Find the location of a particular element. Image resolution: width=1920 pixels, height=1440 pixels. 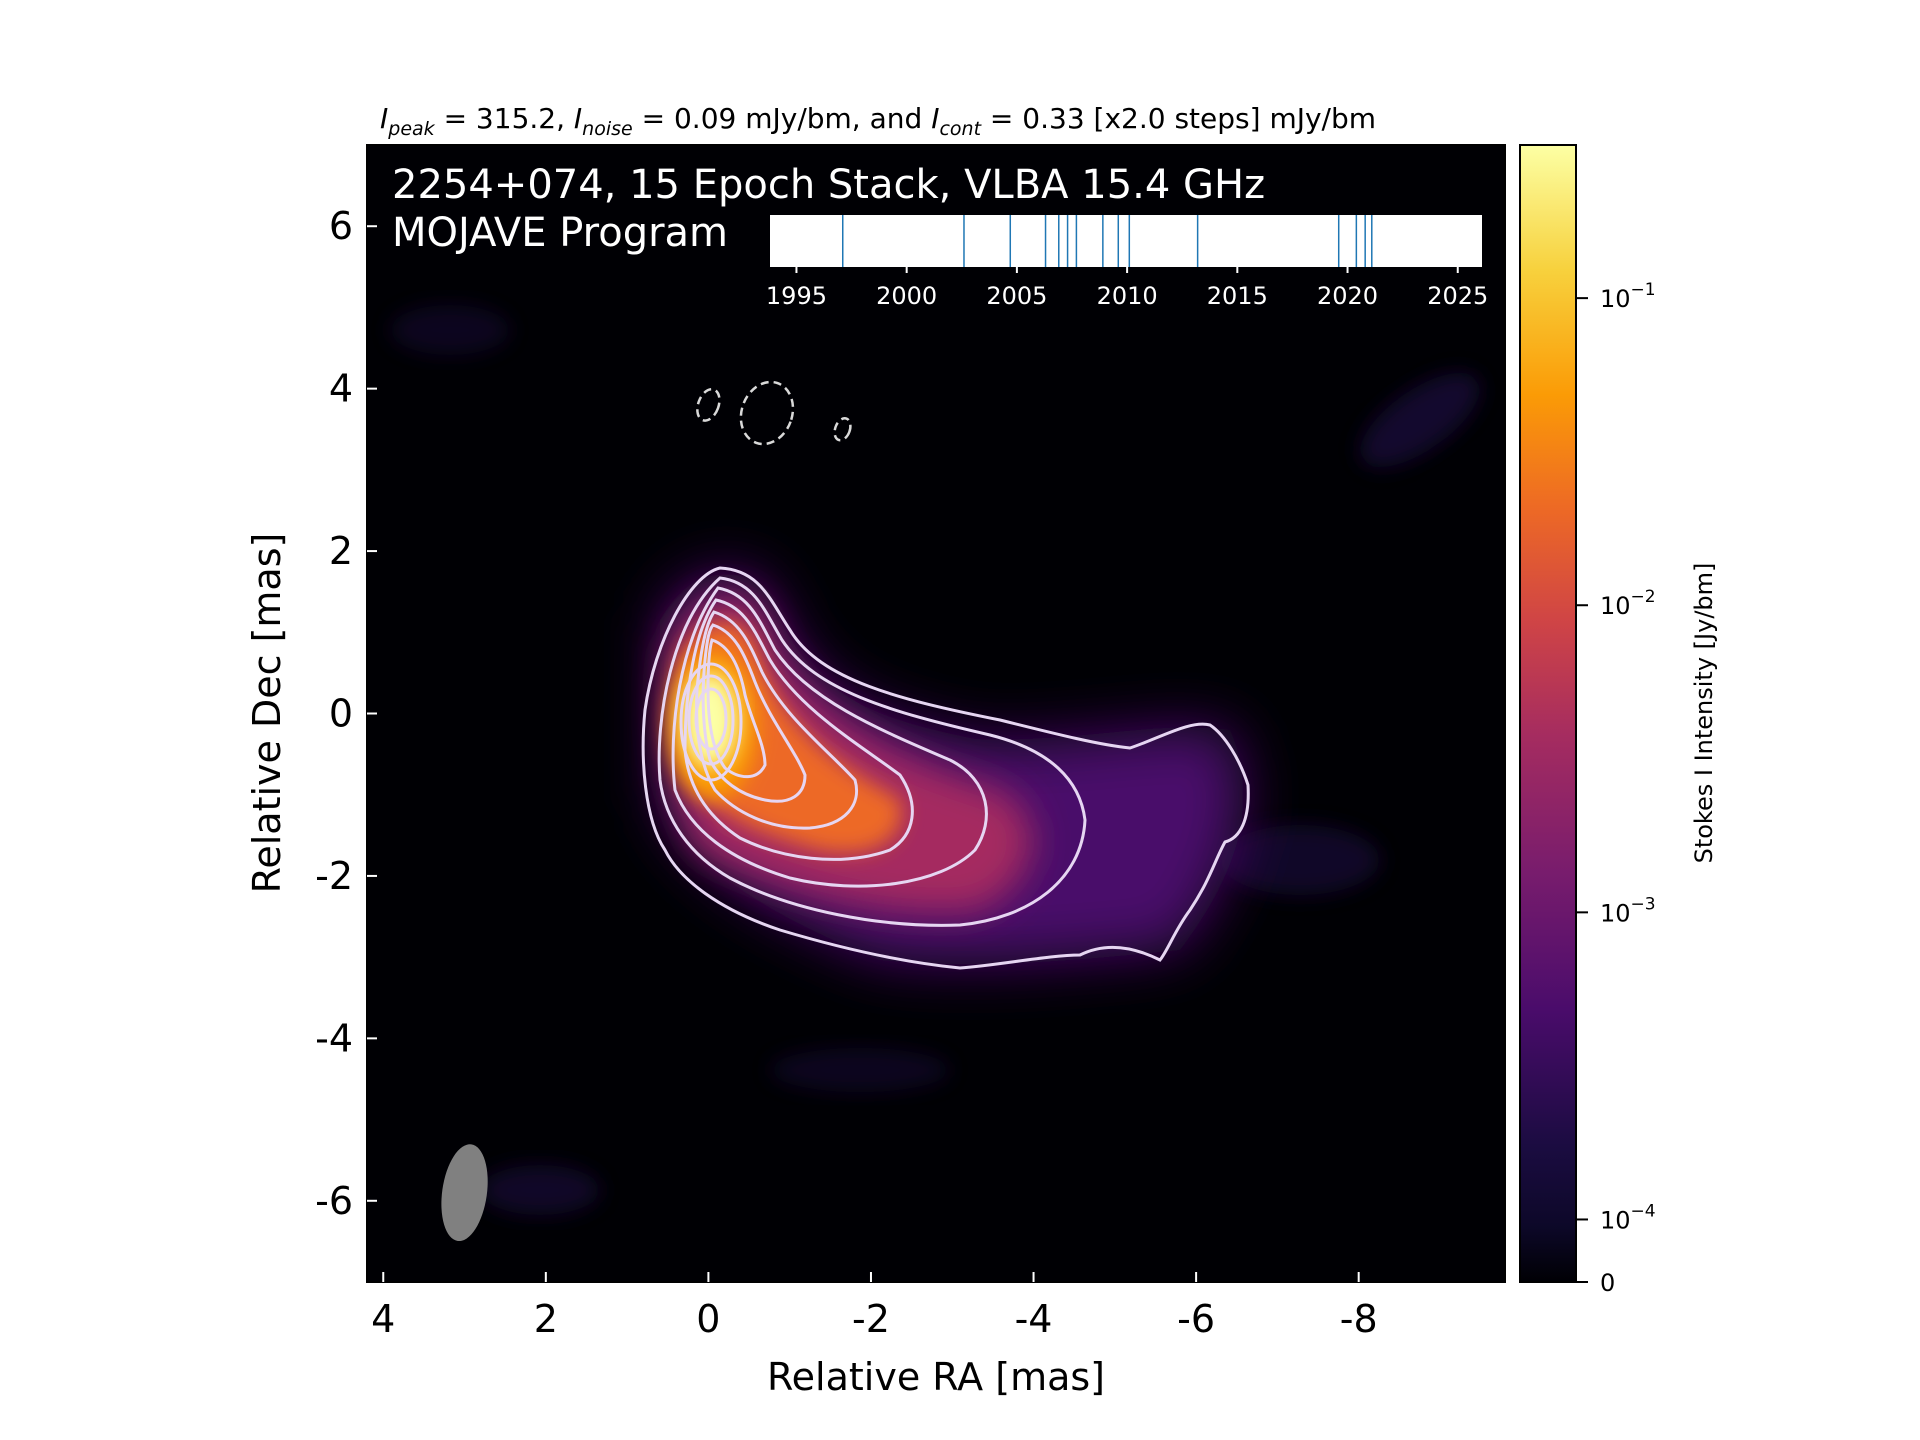

timeline-tick-label: 2025 is located at coordinates (1457, 296).